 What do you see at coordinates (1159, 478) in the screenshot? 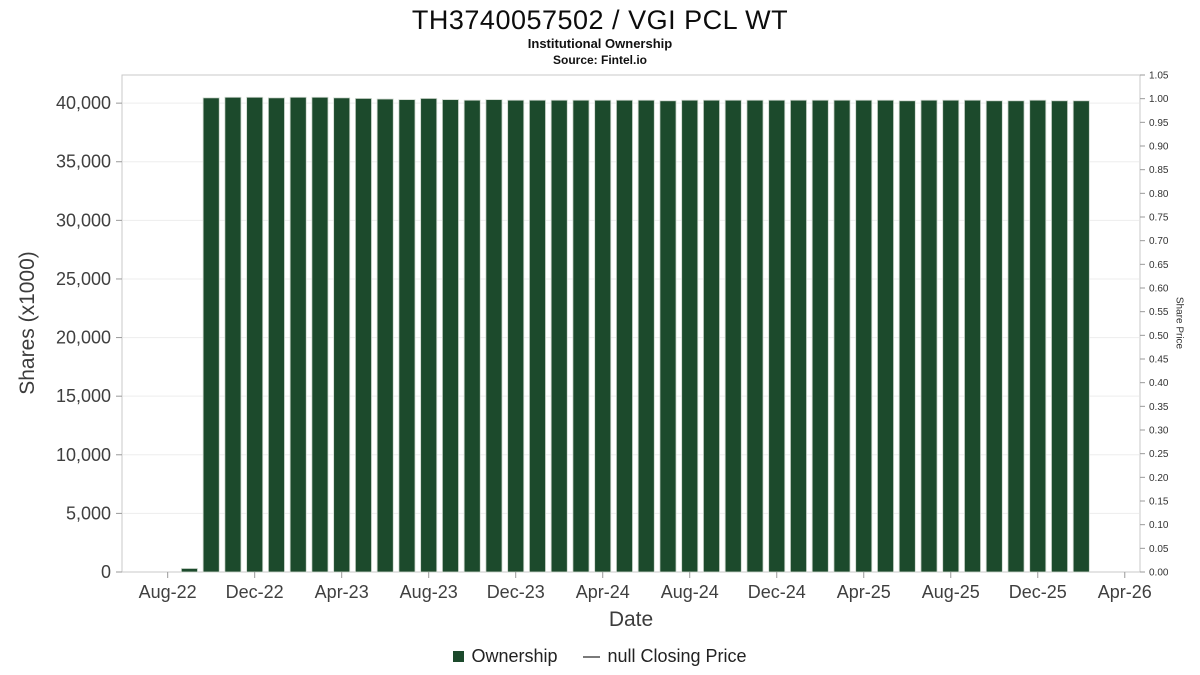
I see `svg-text: 0.20` at bounding box center [1159, 478].